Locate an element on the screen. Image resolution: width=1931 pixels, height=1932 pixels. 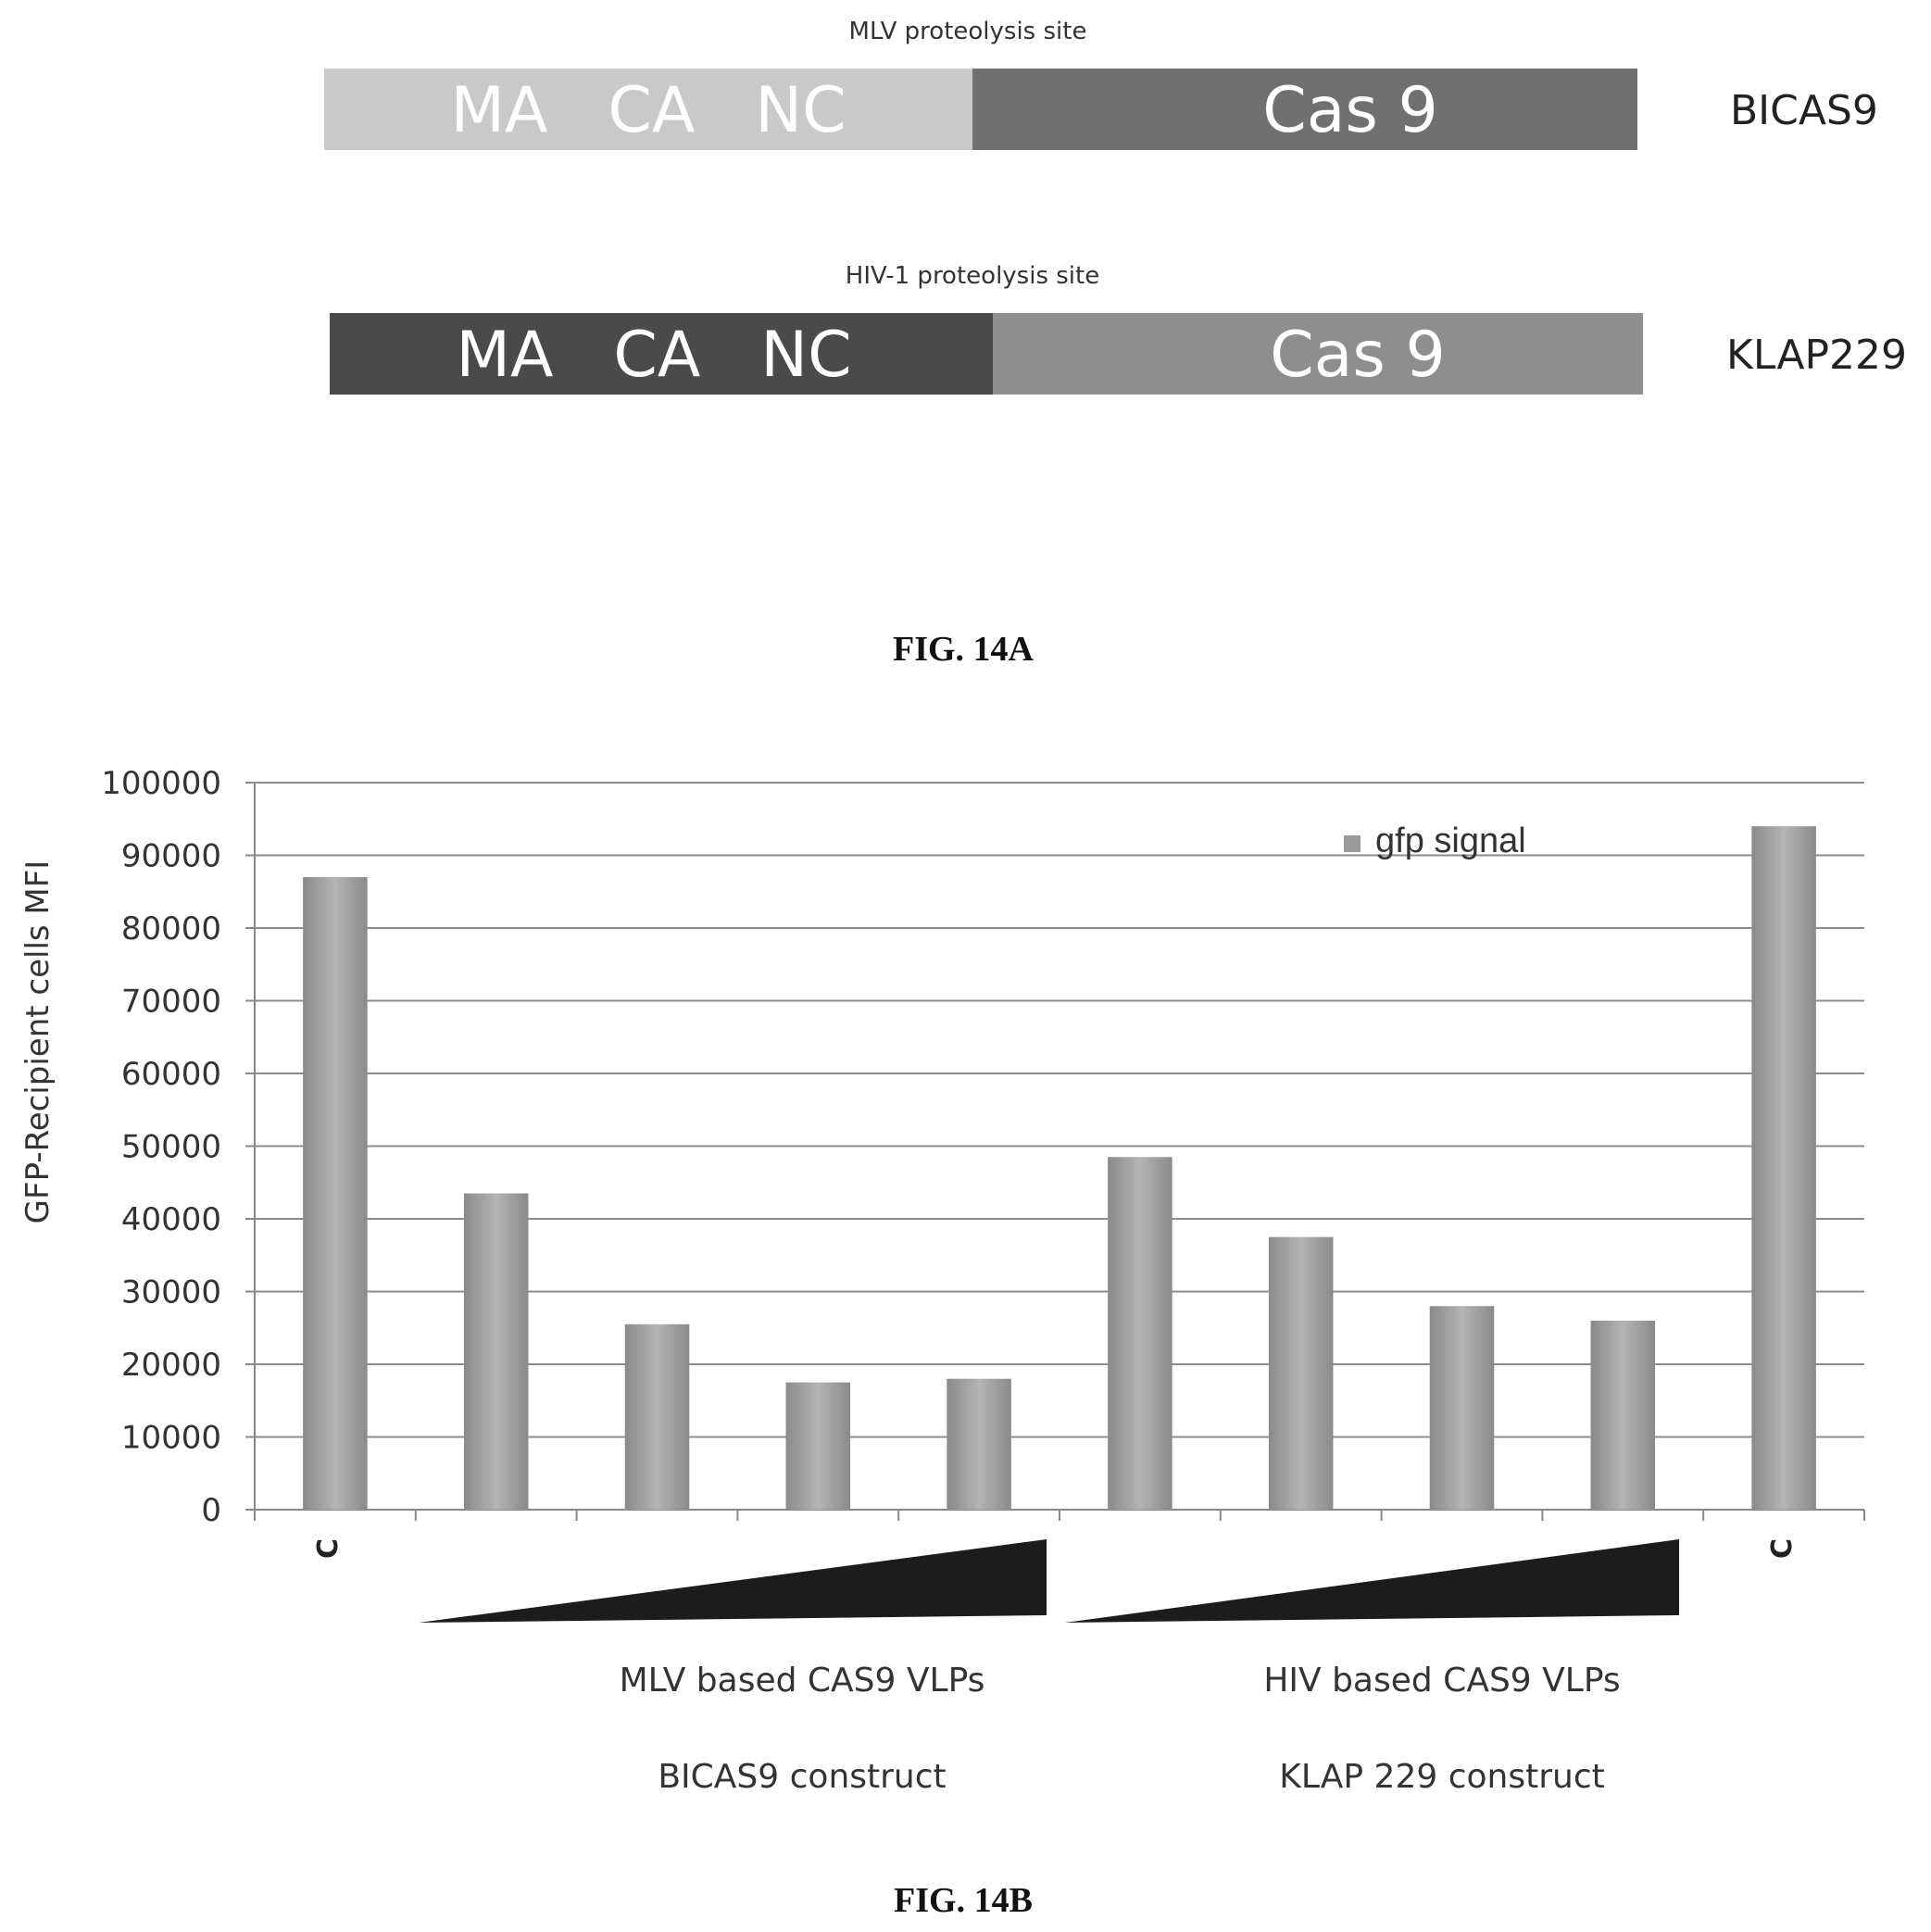
control-label-left: C is located at coordinates (328, 1548).